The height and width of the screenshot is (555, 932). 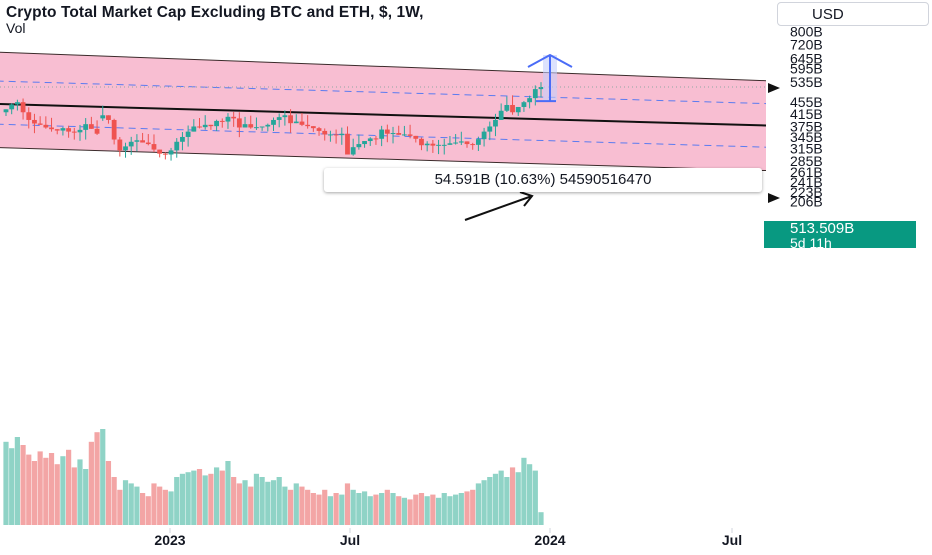 I want to click on currency-button: USD, so click(x=853, y=14).